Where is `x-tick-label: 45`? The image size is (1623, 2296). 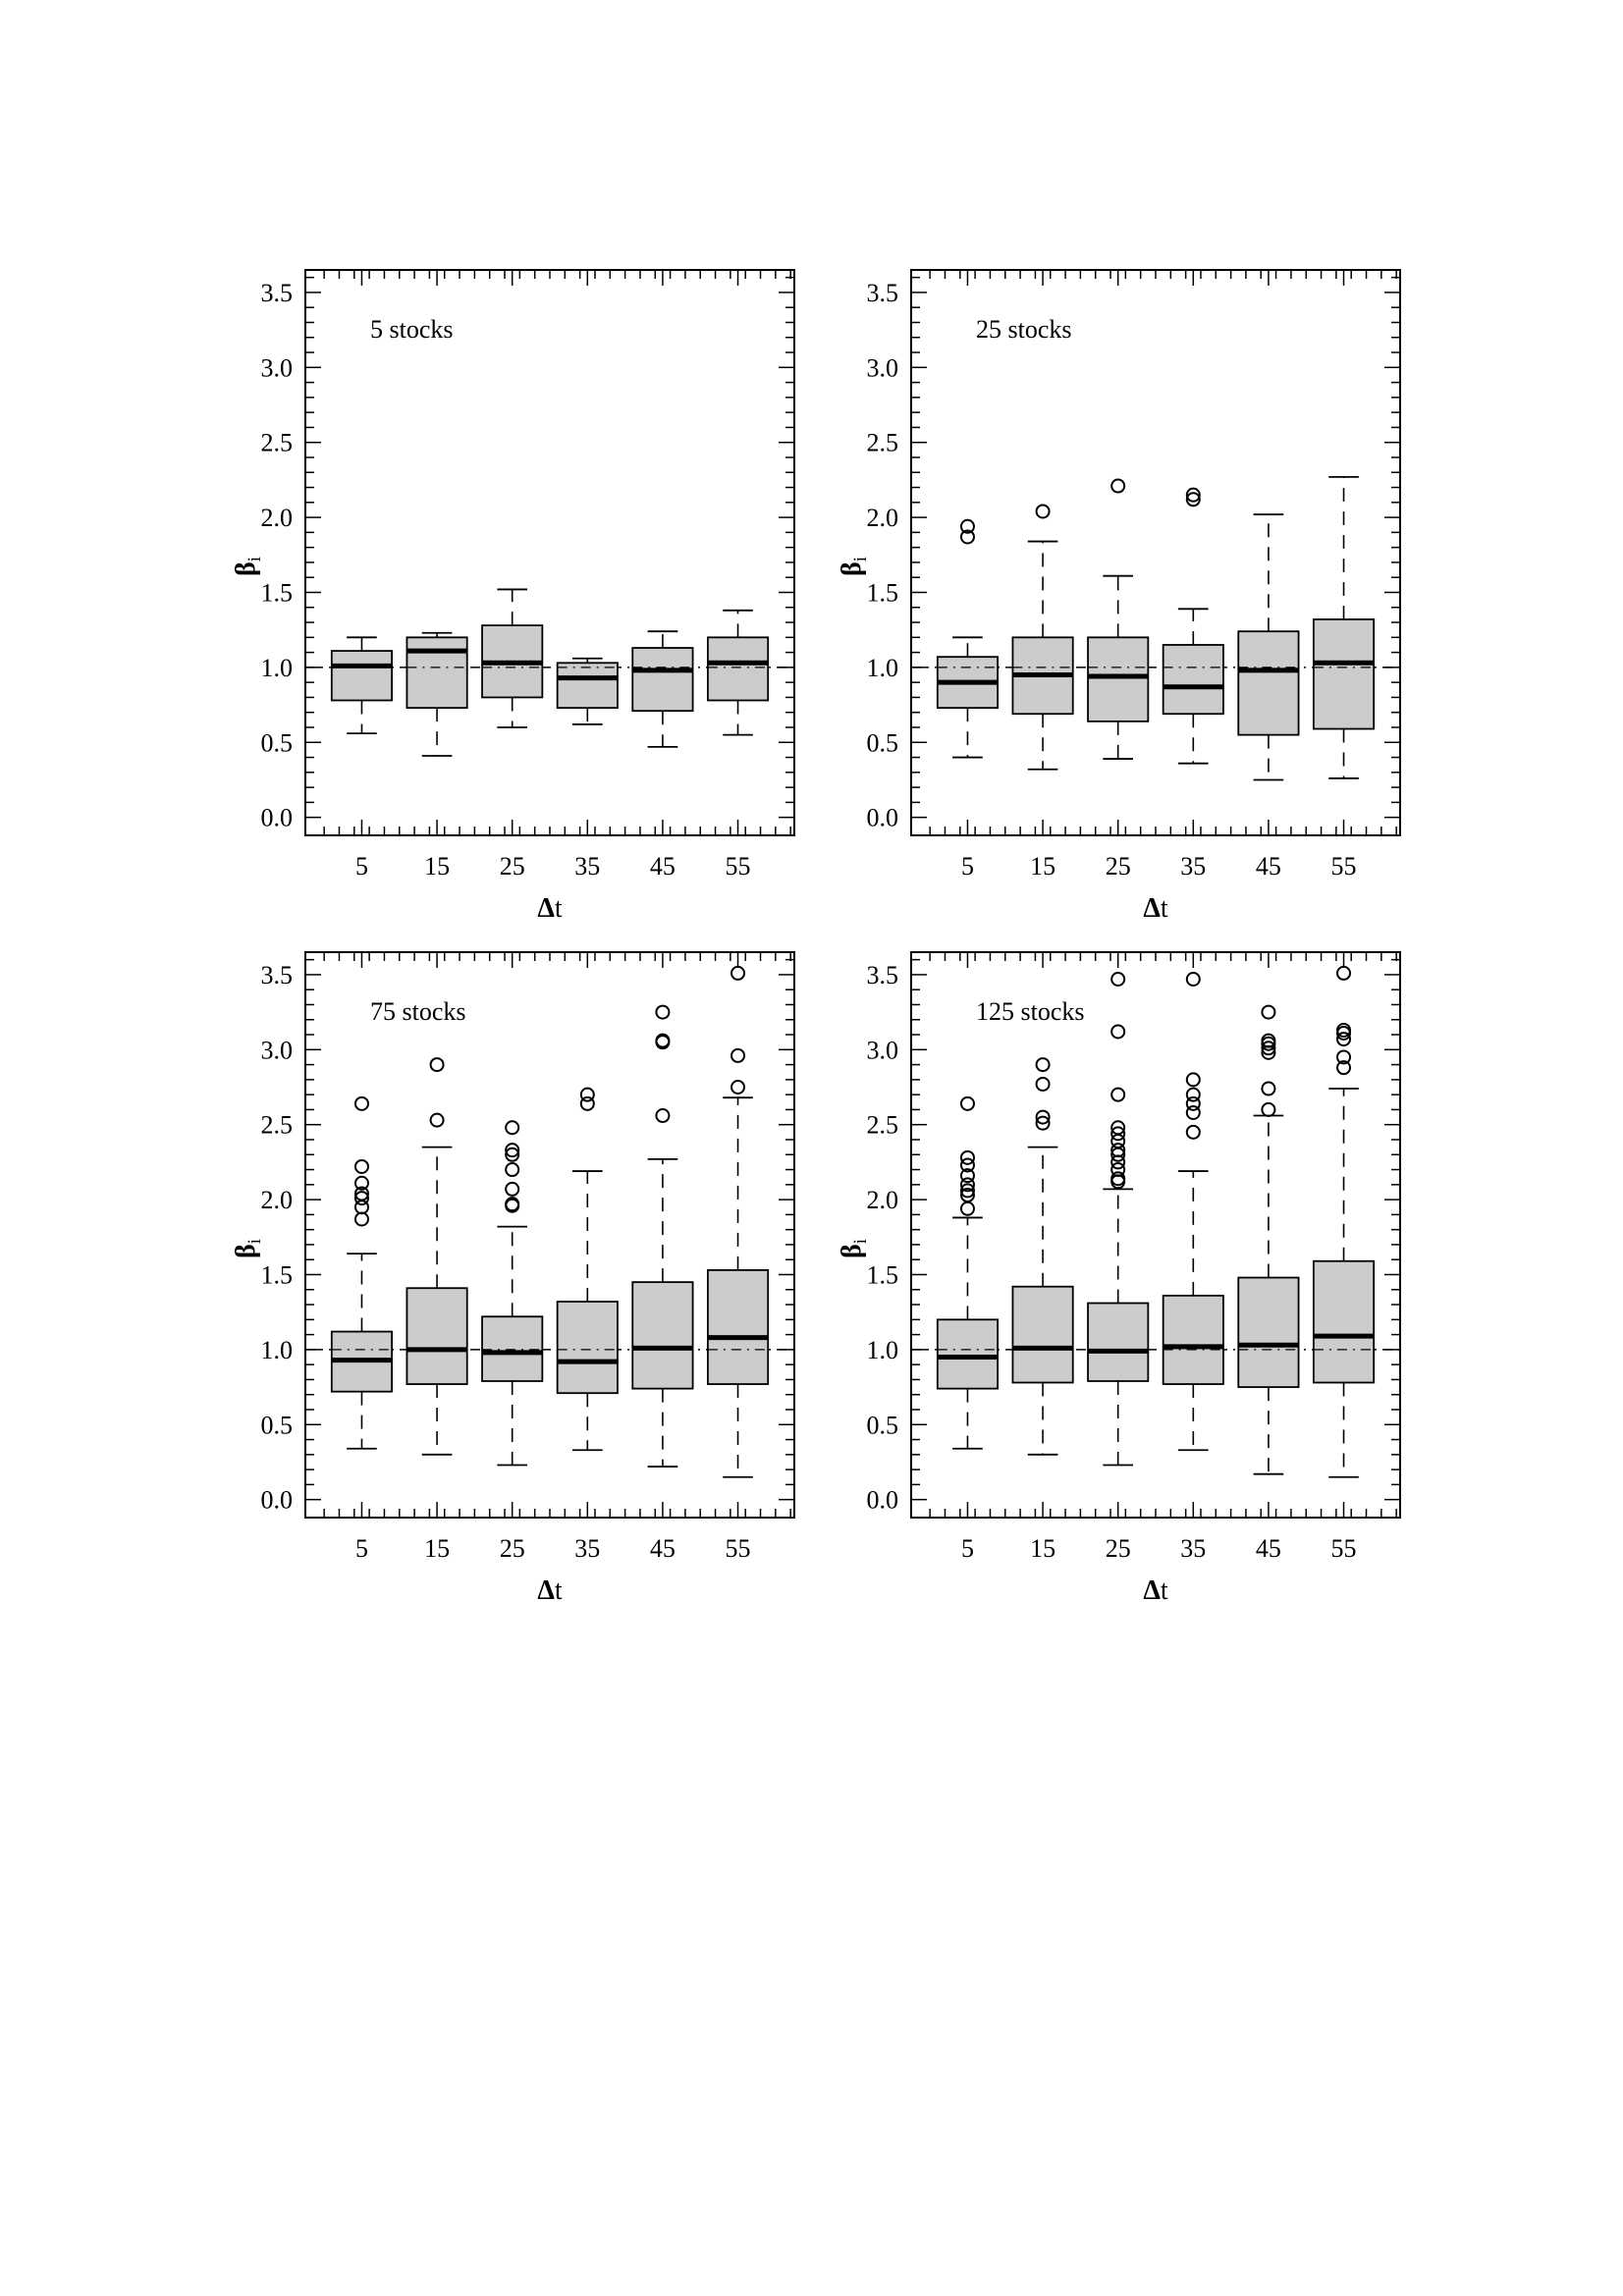 x-tick-label: 45 is located at coordinates (663, 867).